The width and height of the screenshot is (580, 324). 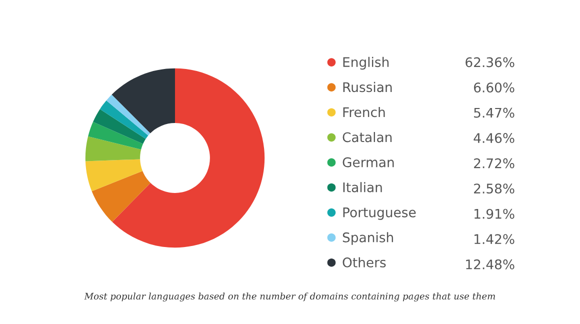 I want to click on data-label: 62.36%, so click(x=490, y=62).